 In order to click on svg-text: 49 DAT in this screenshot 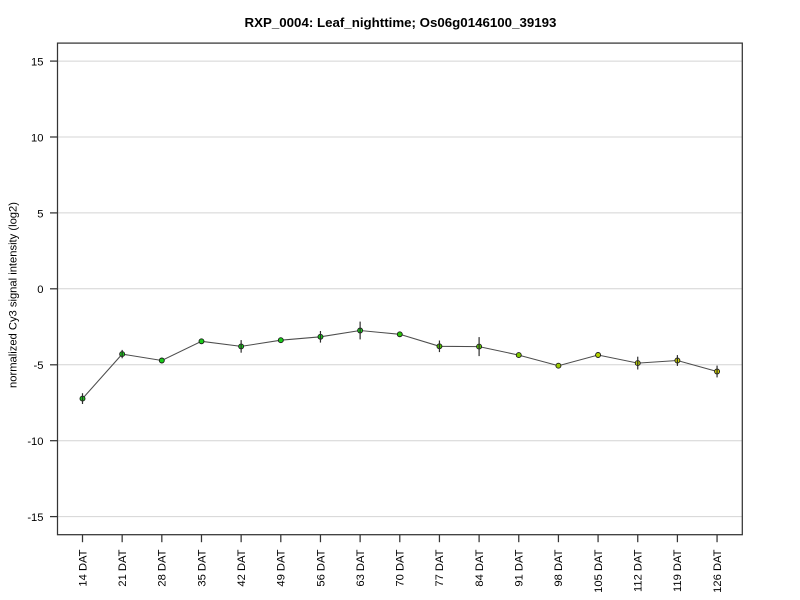, I will do `click(282, 567)`.